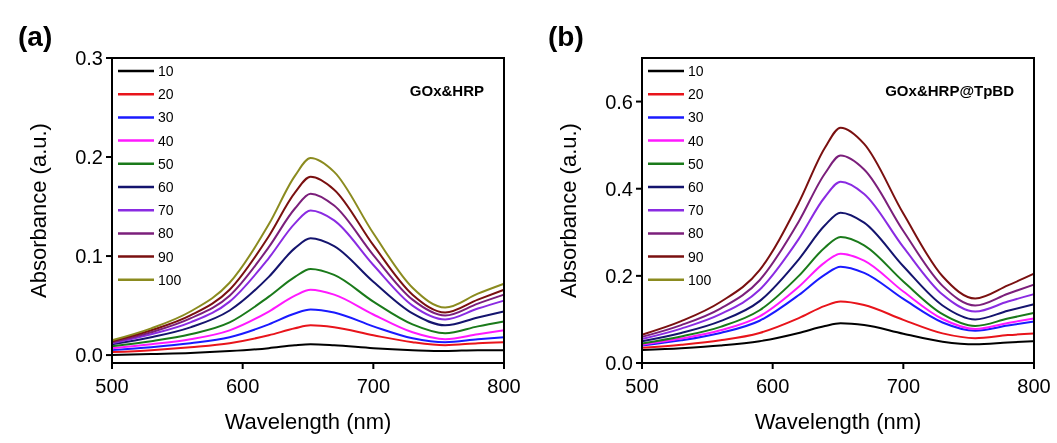  Describe the element at coordinates (619, 188) in the screenshot. I see `y-tick-label: 0.4` at that location.